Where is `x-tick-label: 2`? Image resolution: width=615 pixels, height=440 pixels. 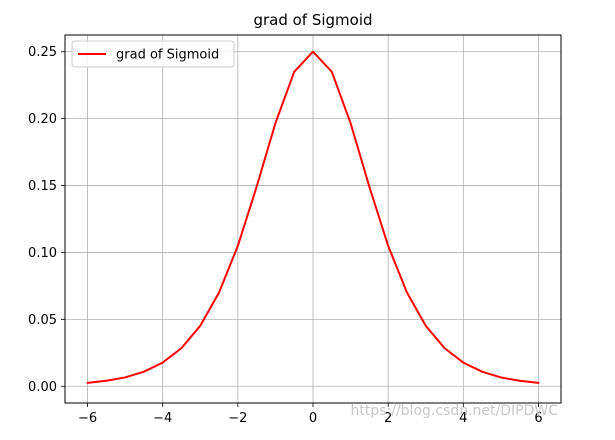
x-tick-label: 2 is located at coordinates (388, 418).